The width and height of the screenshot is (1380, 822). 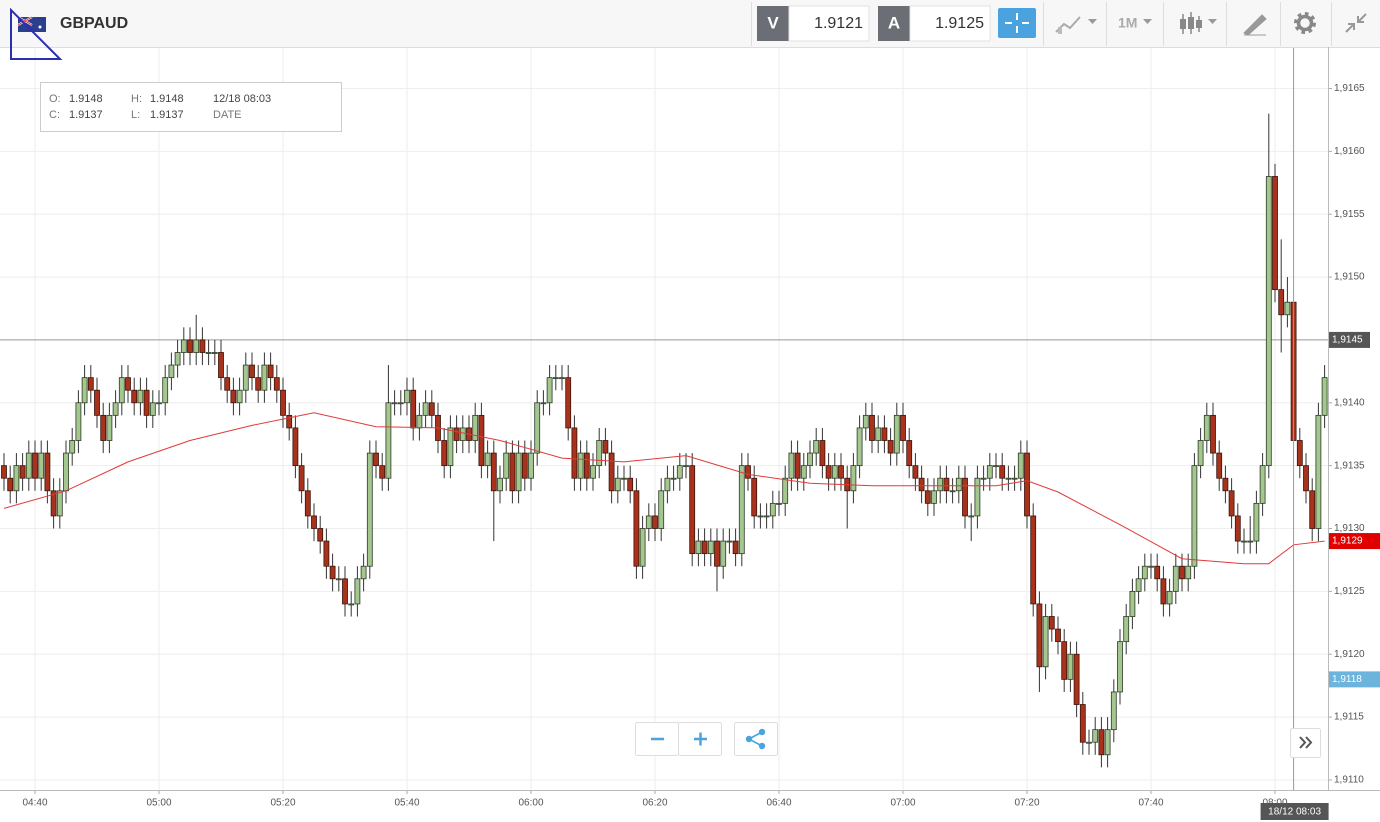 What do you see at coordinates (1150, 803) in the screenshot?
I see `x-tick-label: 07:40` at bounding box center [1150, 803].